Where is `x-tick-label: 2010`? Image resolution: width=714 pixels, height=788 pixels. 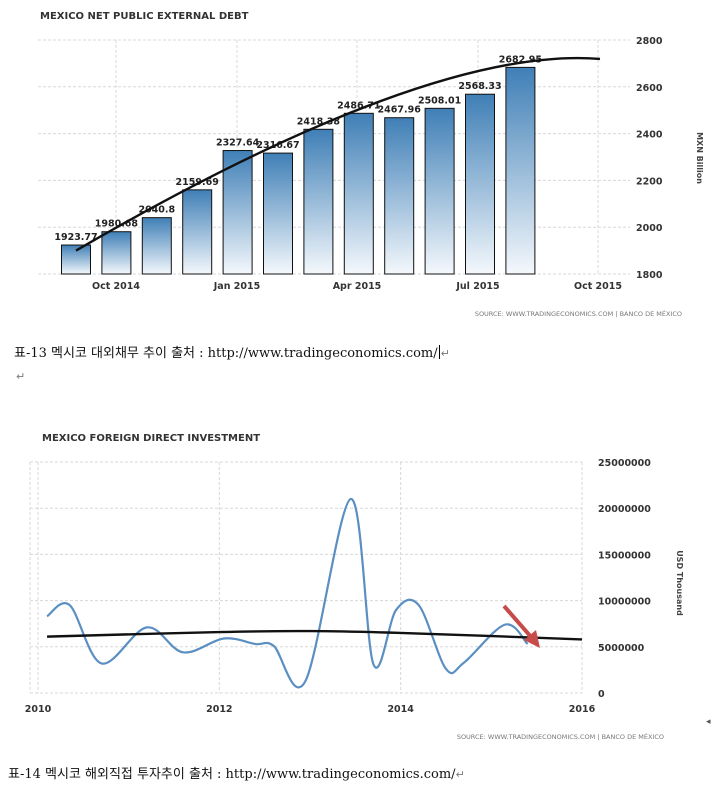 x-tick-label: 2010 is located at coordinates (38, 709).